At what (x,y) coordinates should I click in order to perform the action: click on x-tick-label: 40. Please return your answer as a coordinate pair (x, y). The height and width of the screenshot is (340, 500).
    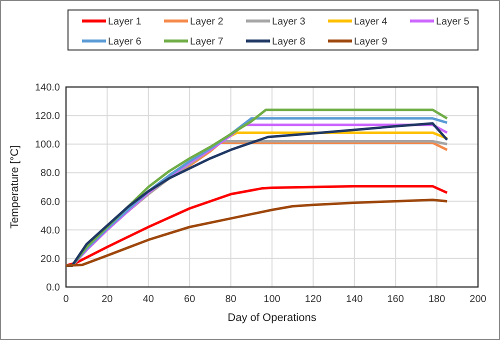
    Looking at the image, I should click on (148, 299).